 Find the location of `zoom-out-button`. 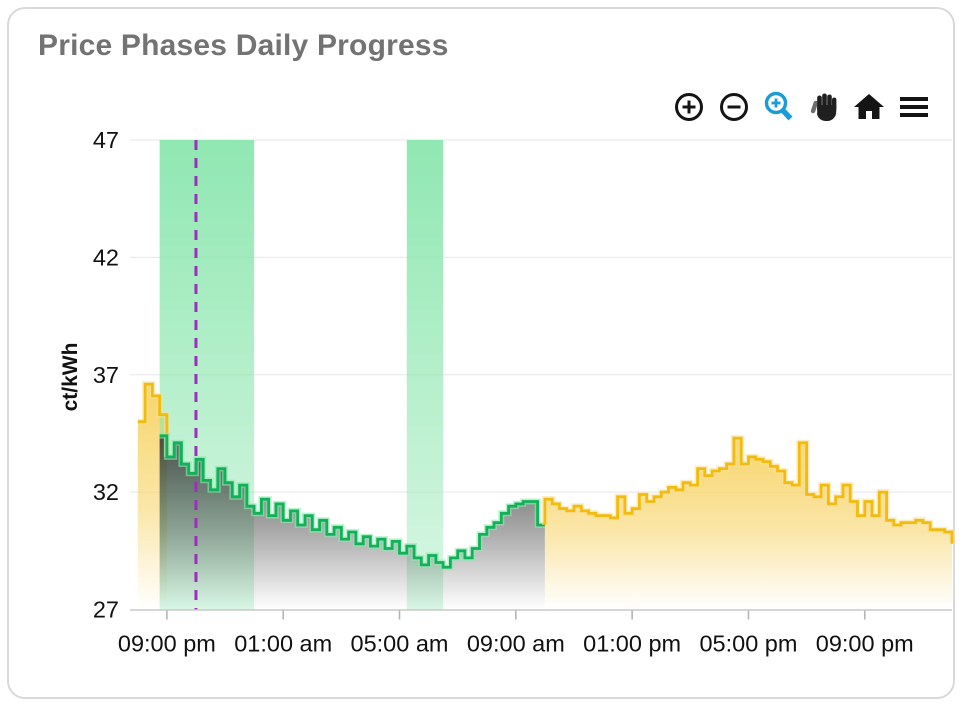

zoom-out-button is located at coordinates (734, 107).